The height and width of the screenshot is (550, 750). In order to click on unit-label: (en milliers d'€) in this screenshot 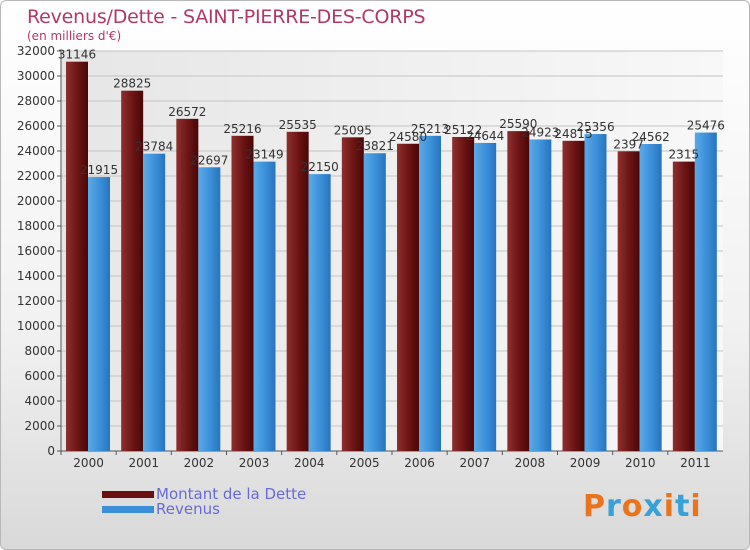, I will do `click(74, 36)`.